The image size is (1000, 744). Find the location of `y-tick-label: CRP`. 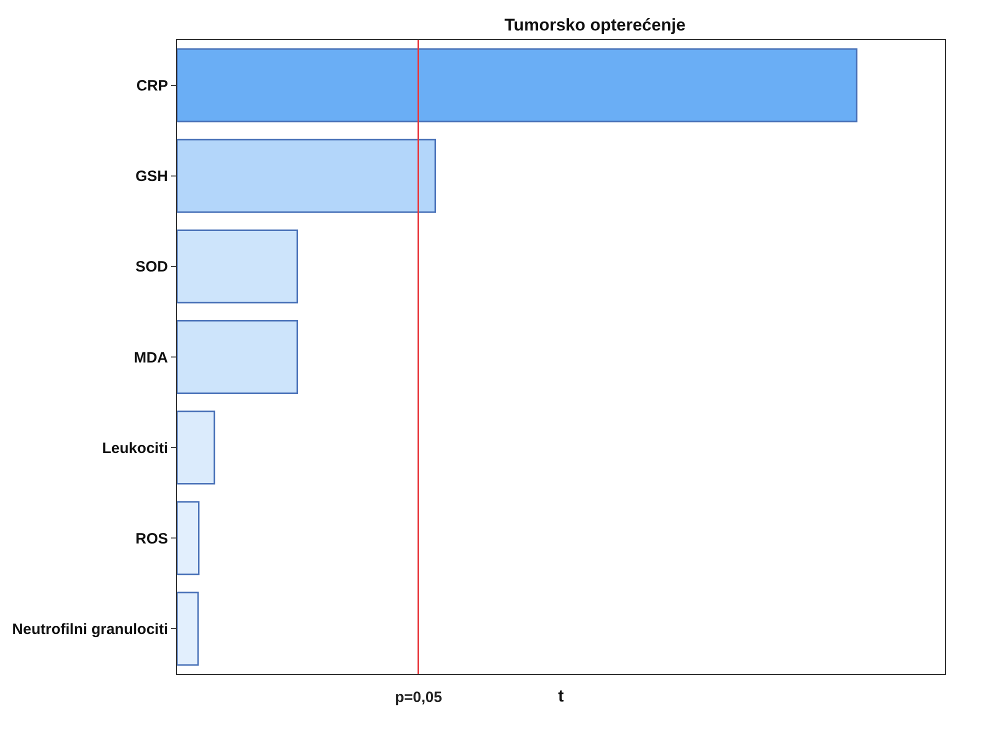

y-tick-label: CRP is located at coordinates (152, 86).